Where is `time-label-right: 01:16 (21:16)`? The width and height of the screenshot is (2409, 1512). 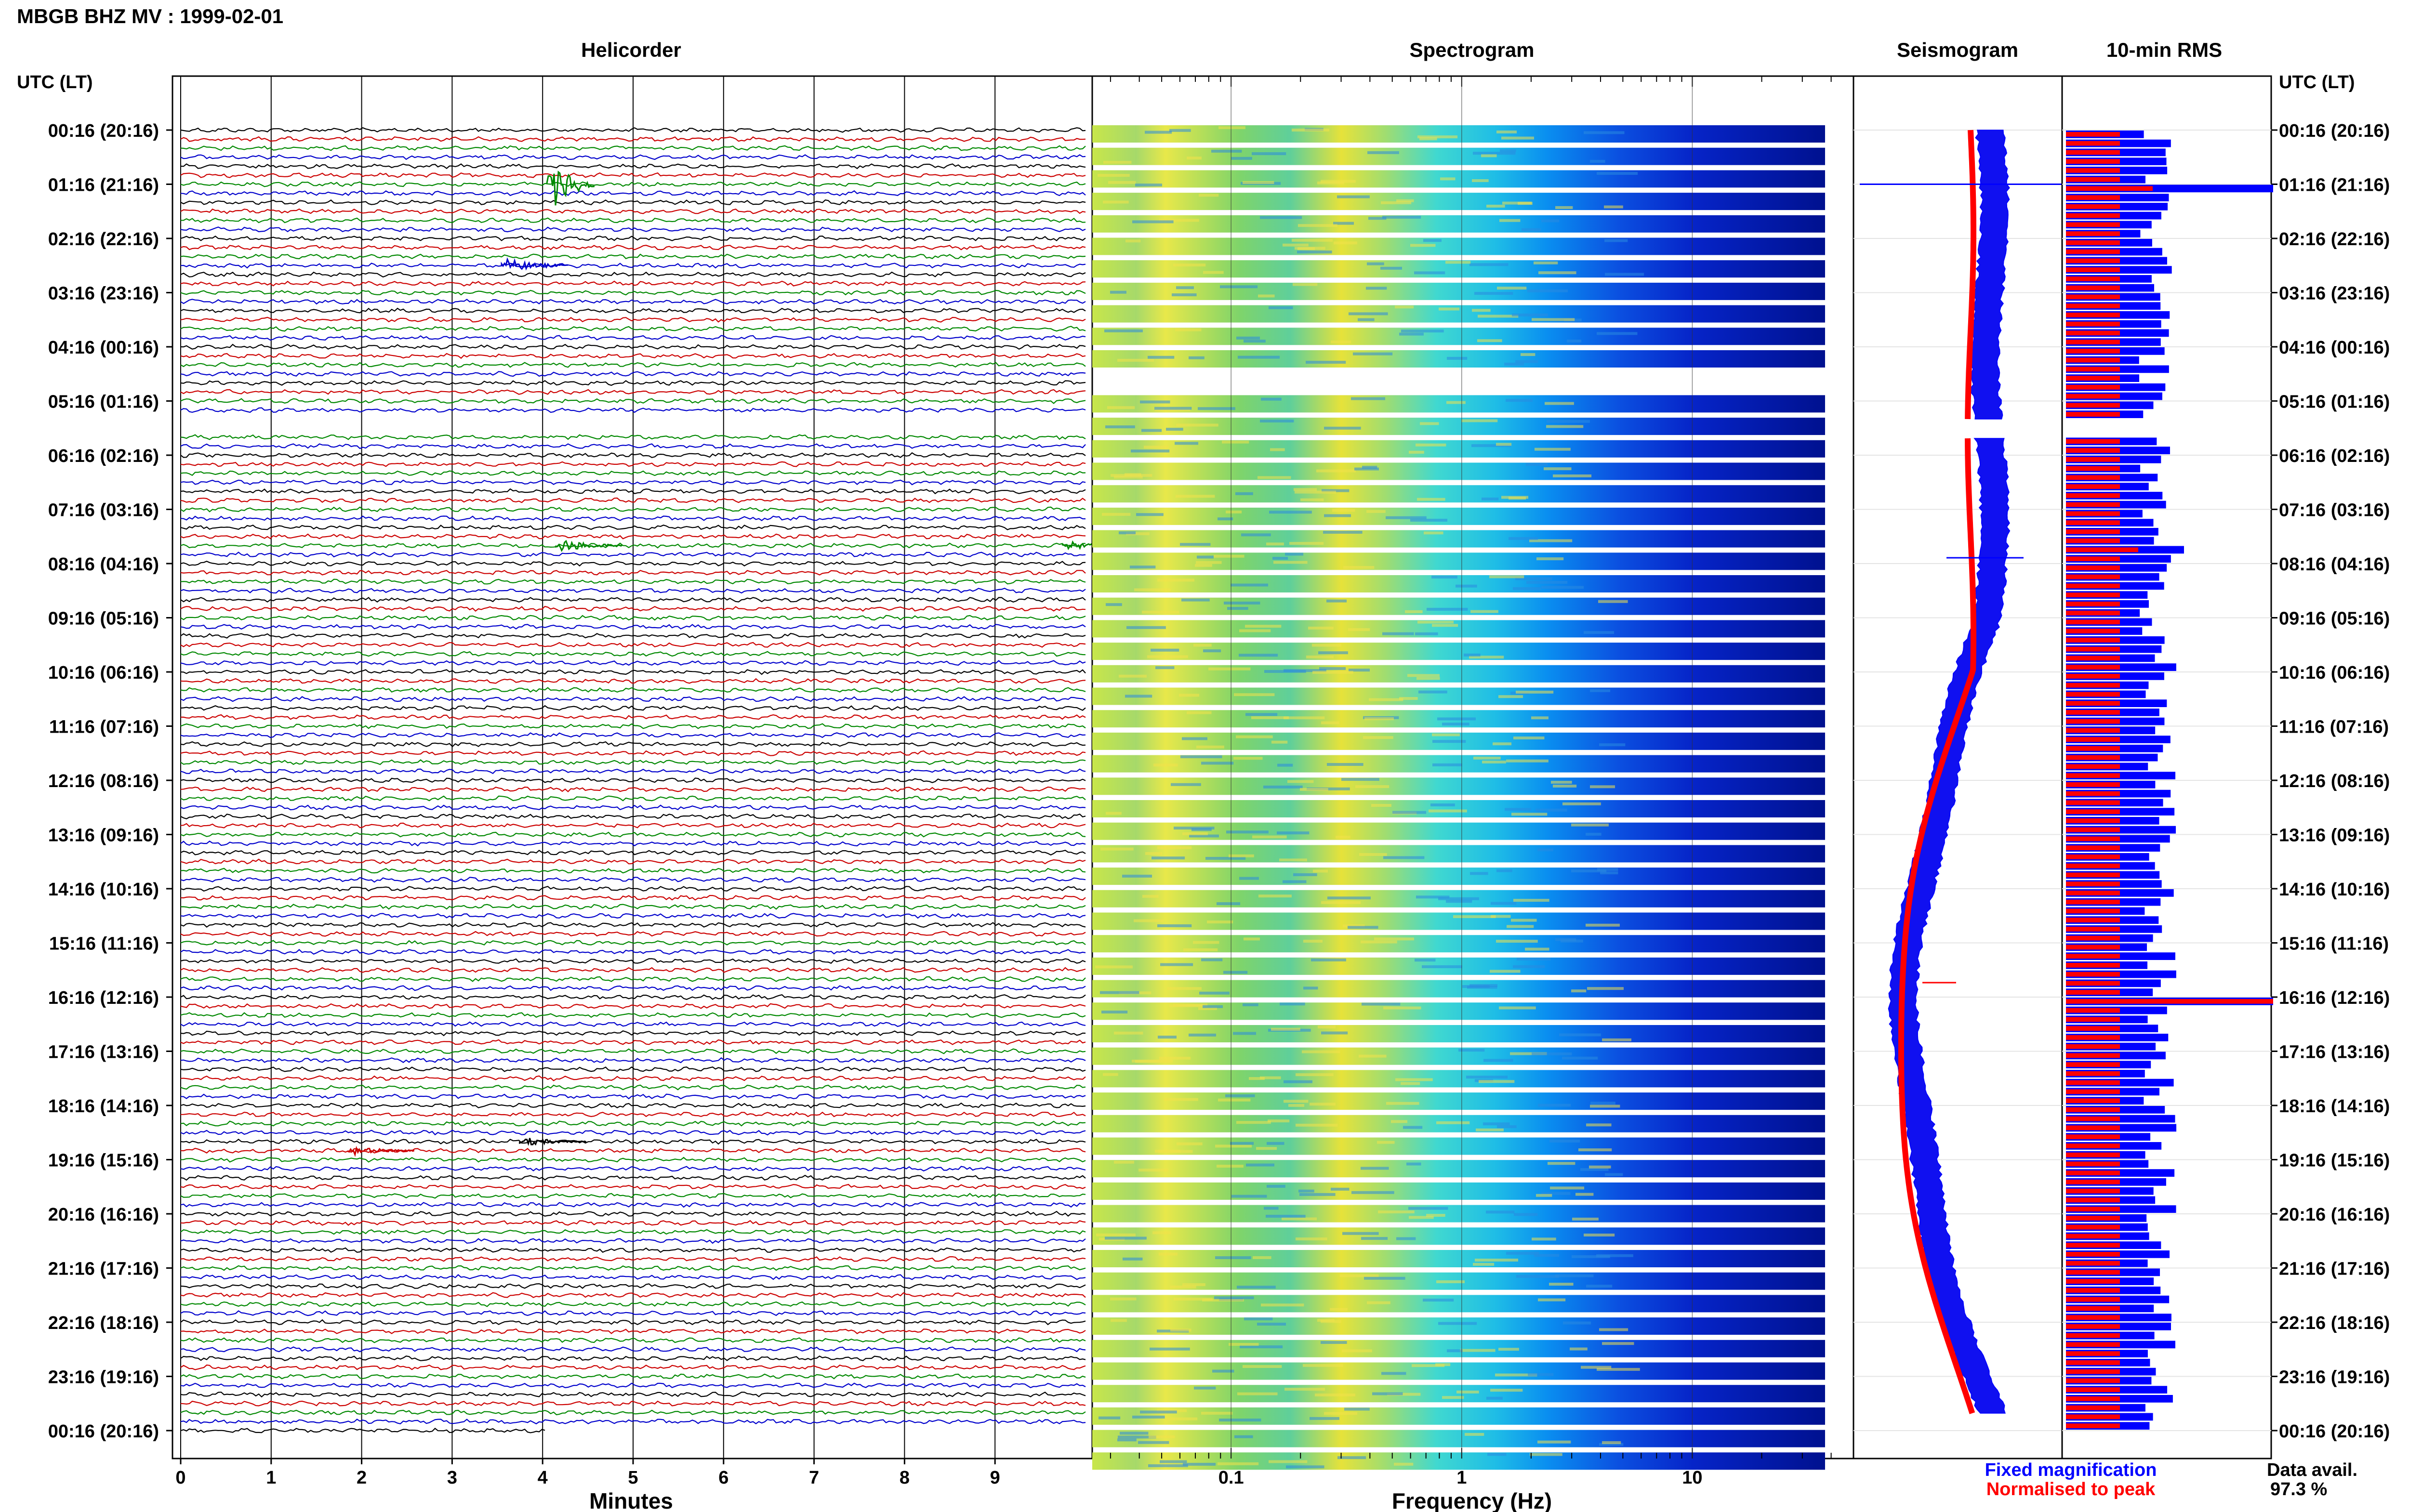 time-label-right: 01:16 (21:16) is located at coordinates (2334, 185).